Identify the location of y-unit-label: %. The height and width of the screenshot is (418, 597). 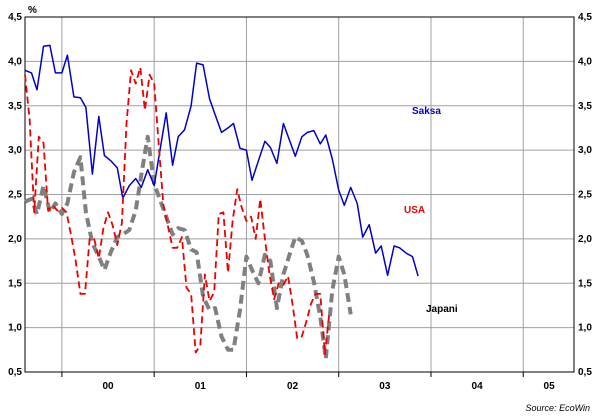
(32, 10).